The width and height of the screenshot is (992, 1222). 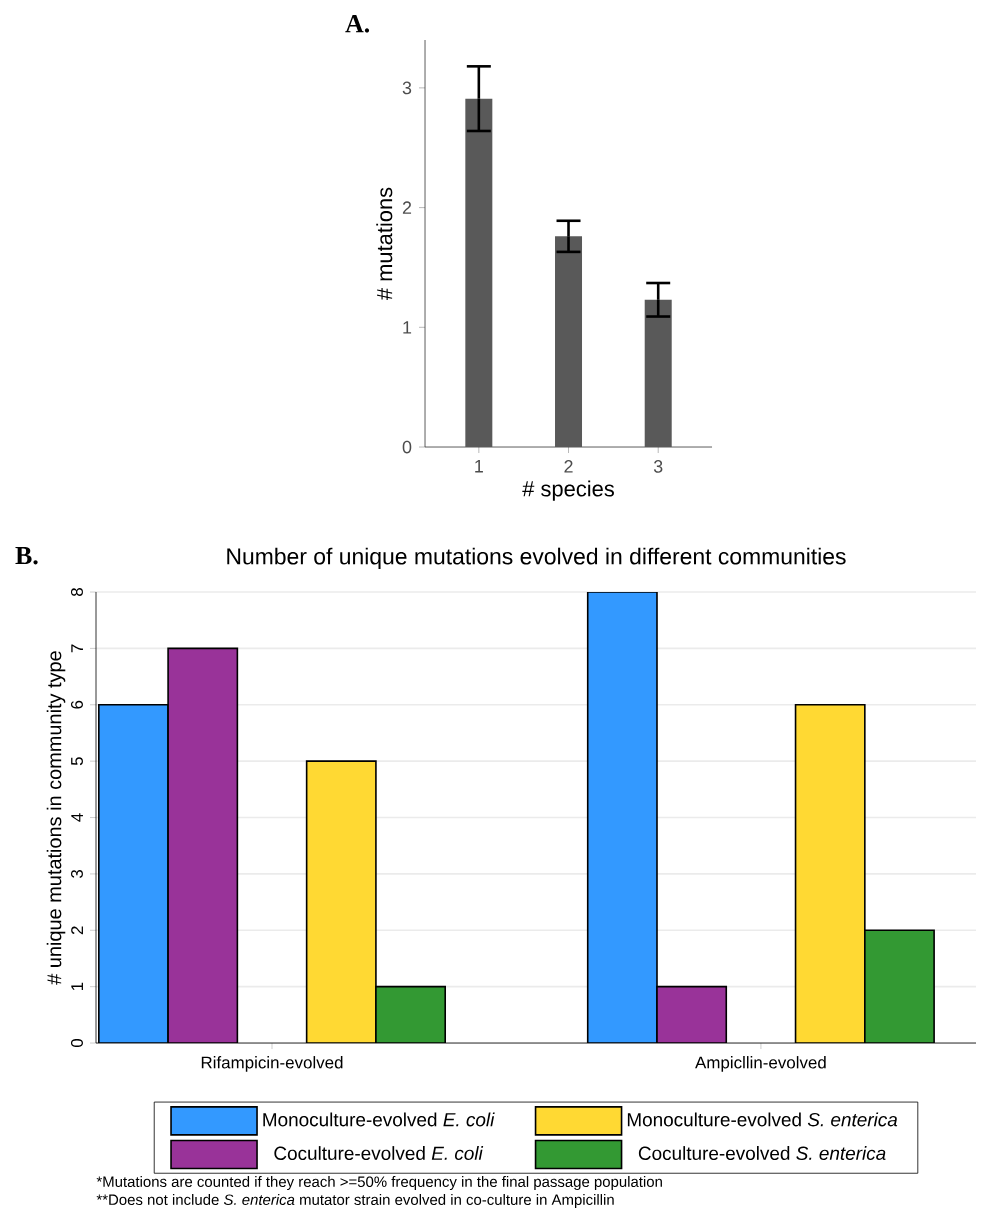 I want to click on y-axis-title: # unique mutations in community type, so click(x=56, y=818).